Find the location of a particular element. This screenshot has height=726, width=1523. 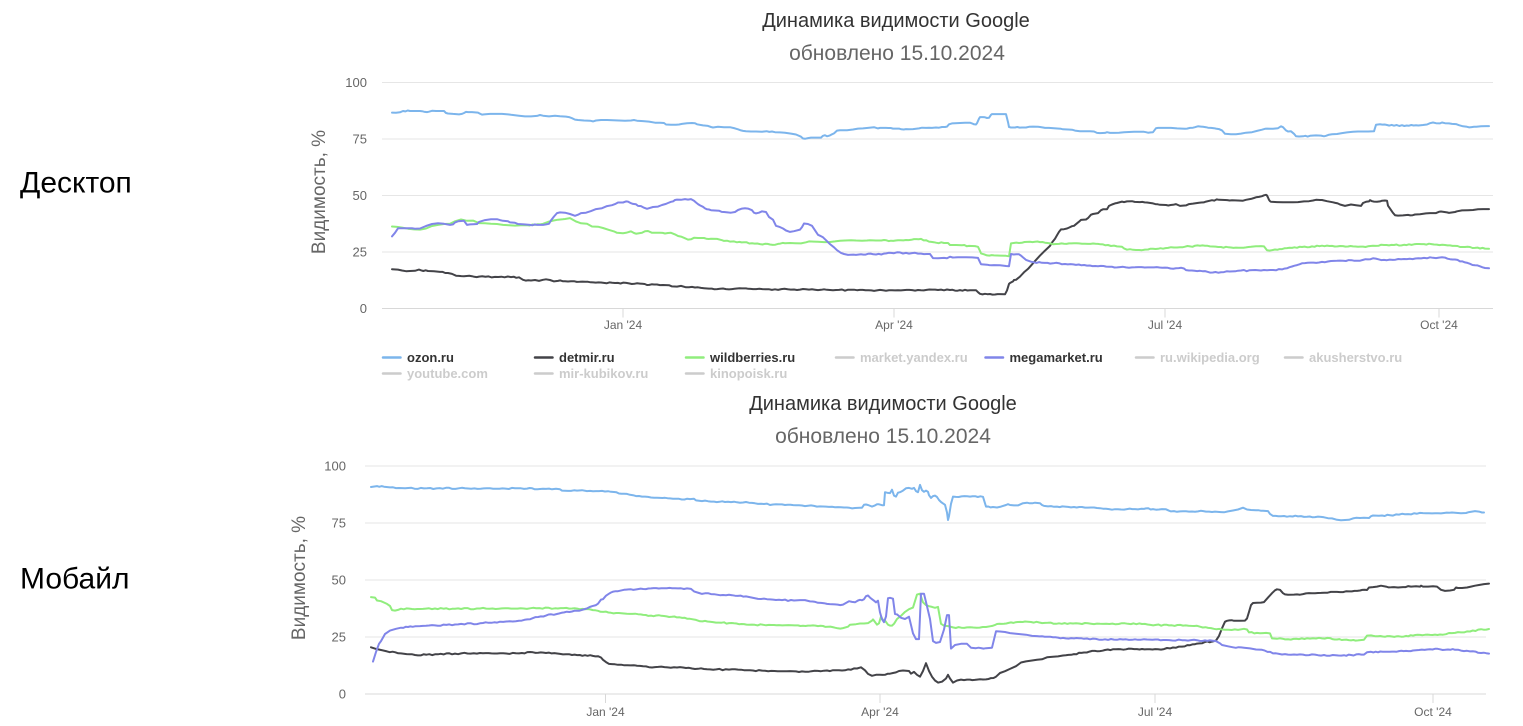

svg-text: ozon.ru is located at coordinates (430, 357).